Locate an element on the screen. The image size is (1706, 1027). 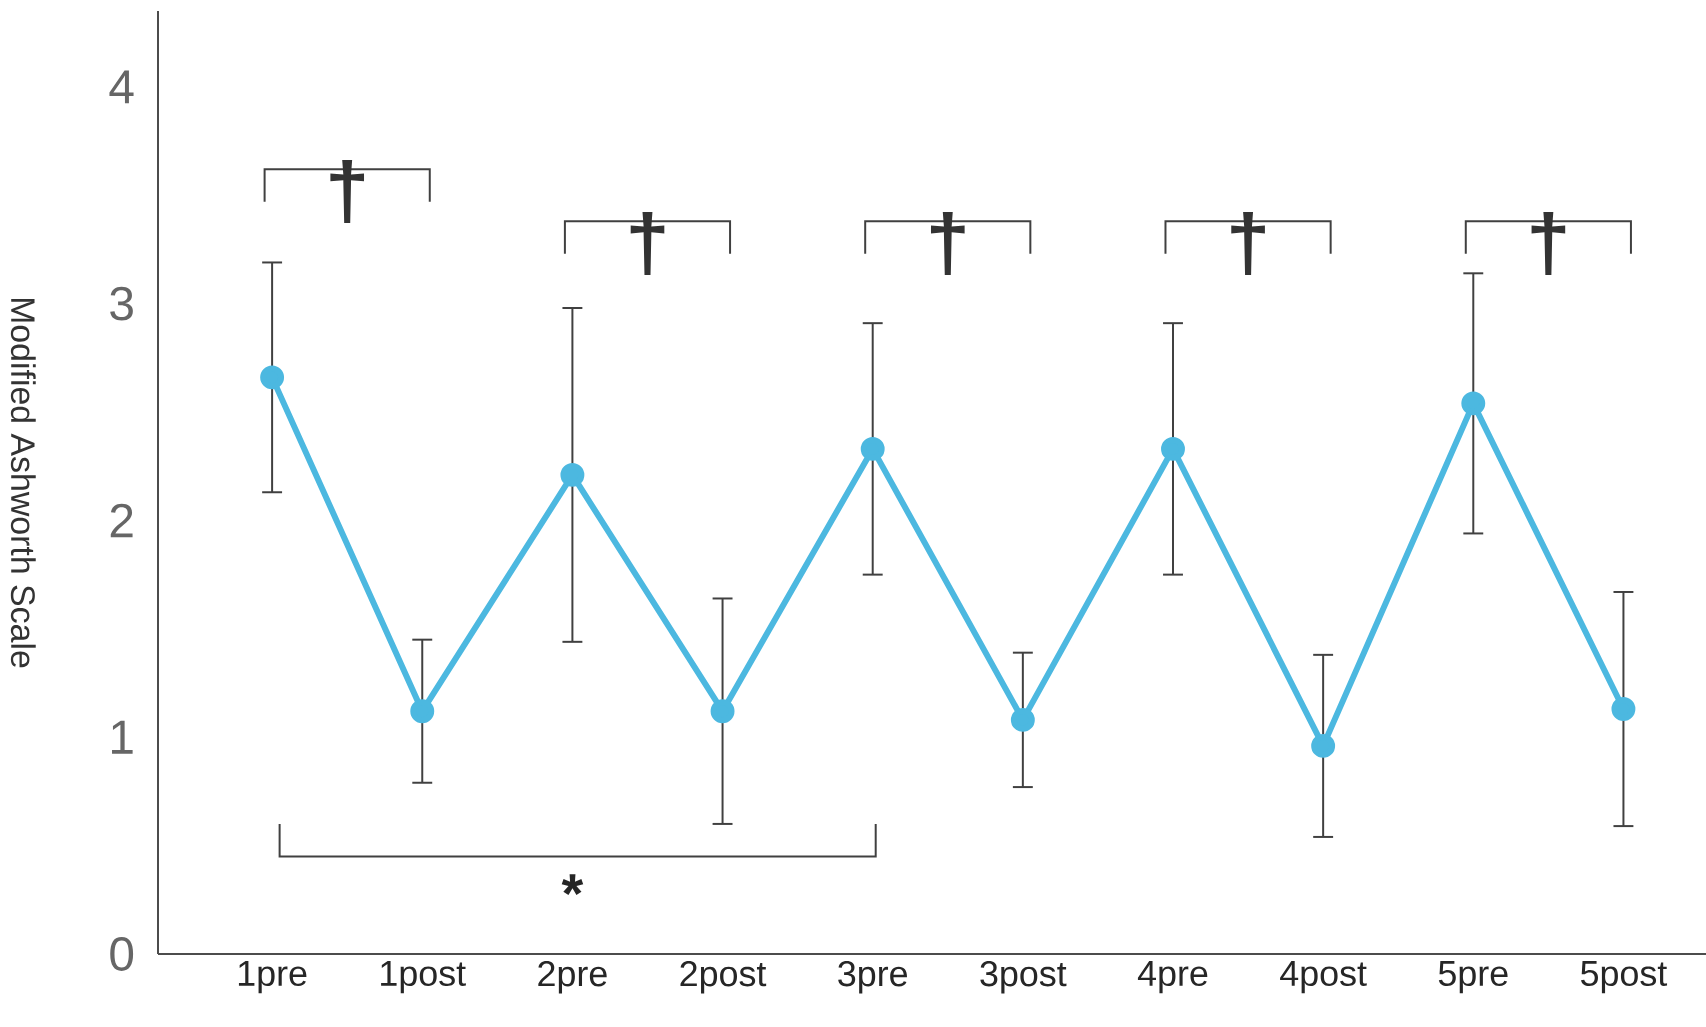
x-tick-label: 1pre is located at coordinates (272, 977).